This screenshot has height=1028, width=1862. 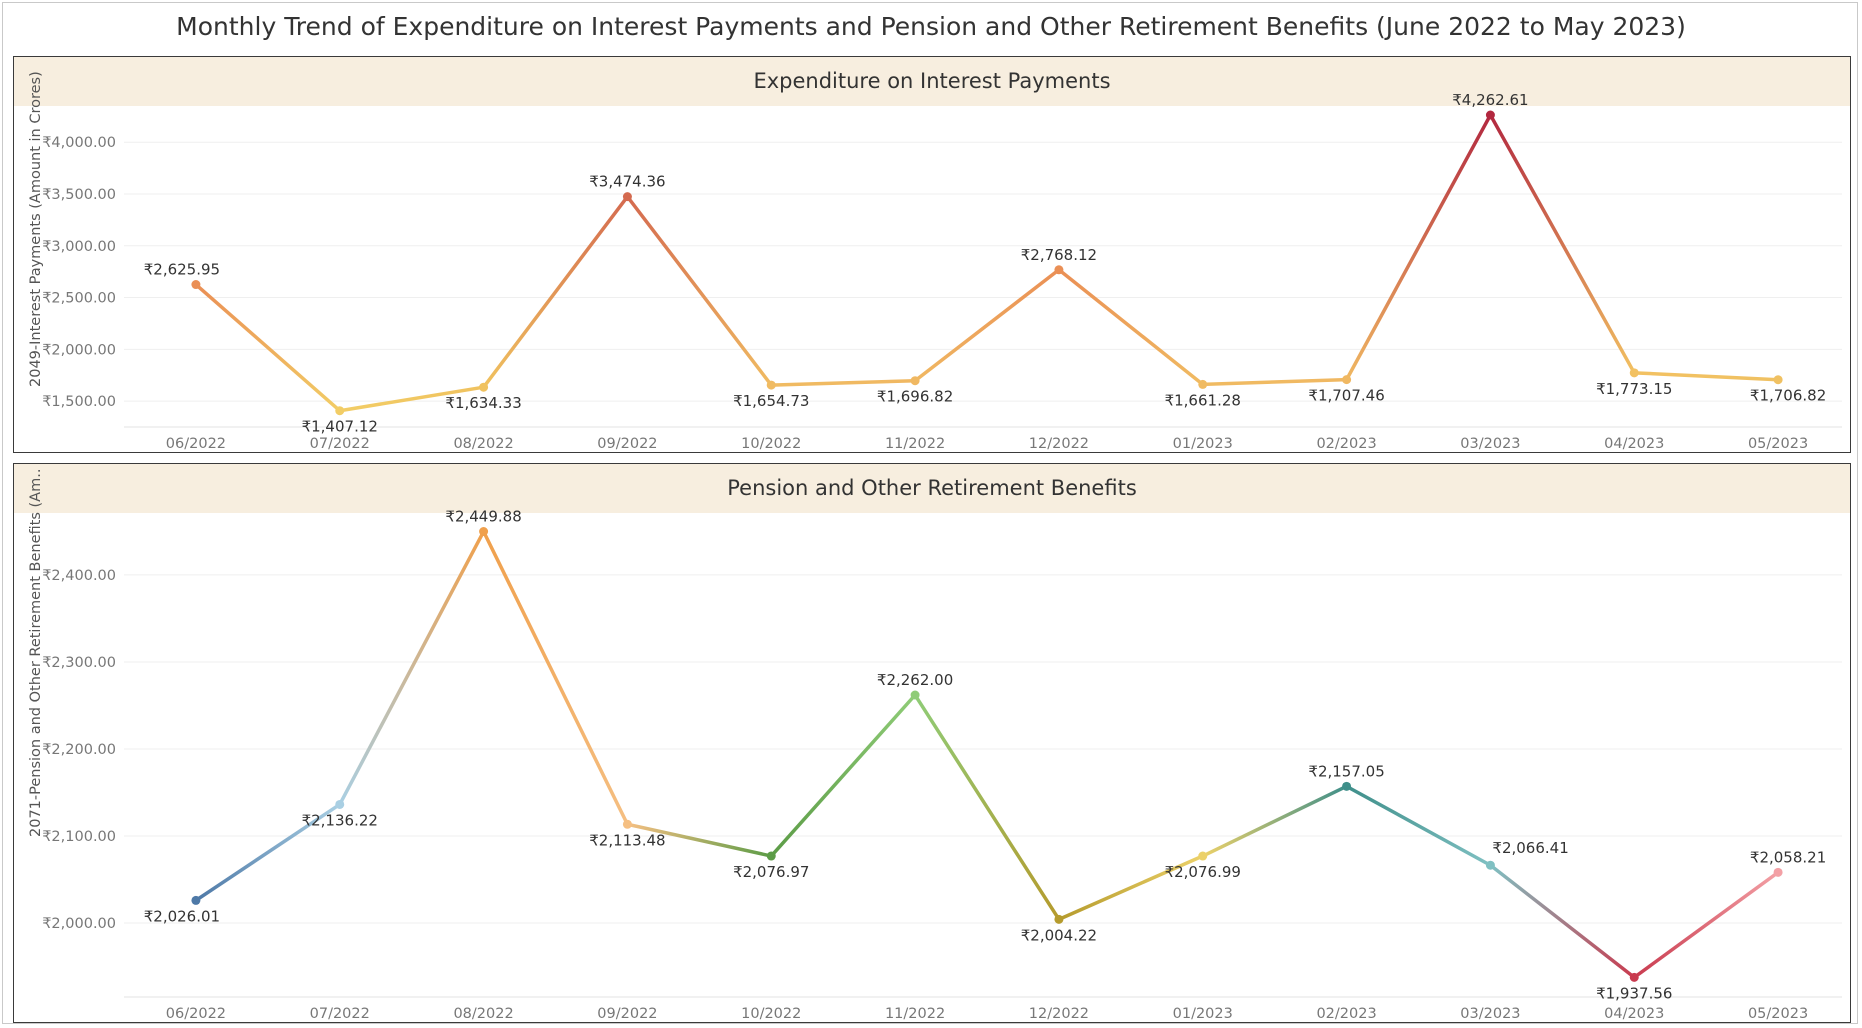 I want to click on pension-x-tick-label: 07/2022, so click(x=340, y=1014).